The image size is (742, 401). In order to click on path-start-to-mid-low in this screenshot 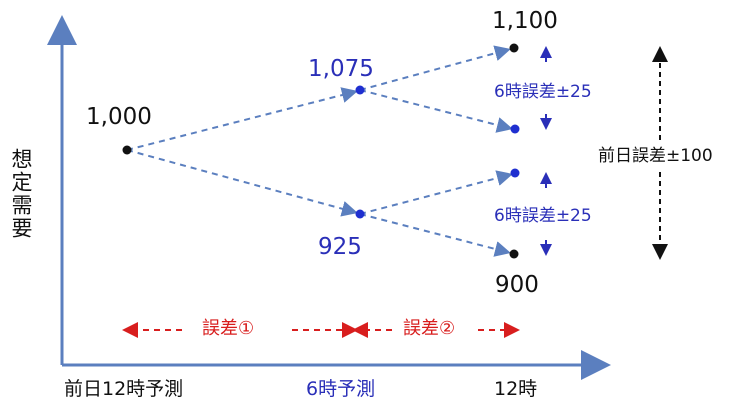, I will do `click(242, 183)`.